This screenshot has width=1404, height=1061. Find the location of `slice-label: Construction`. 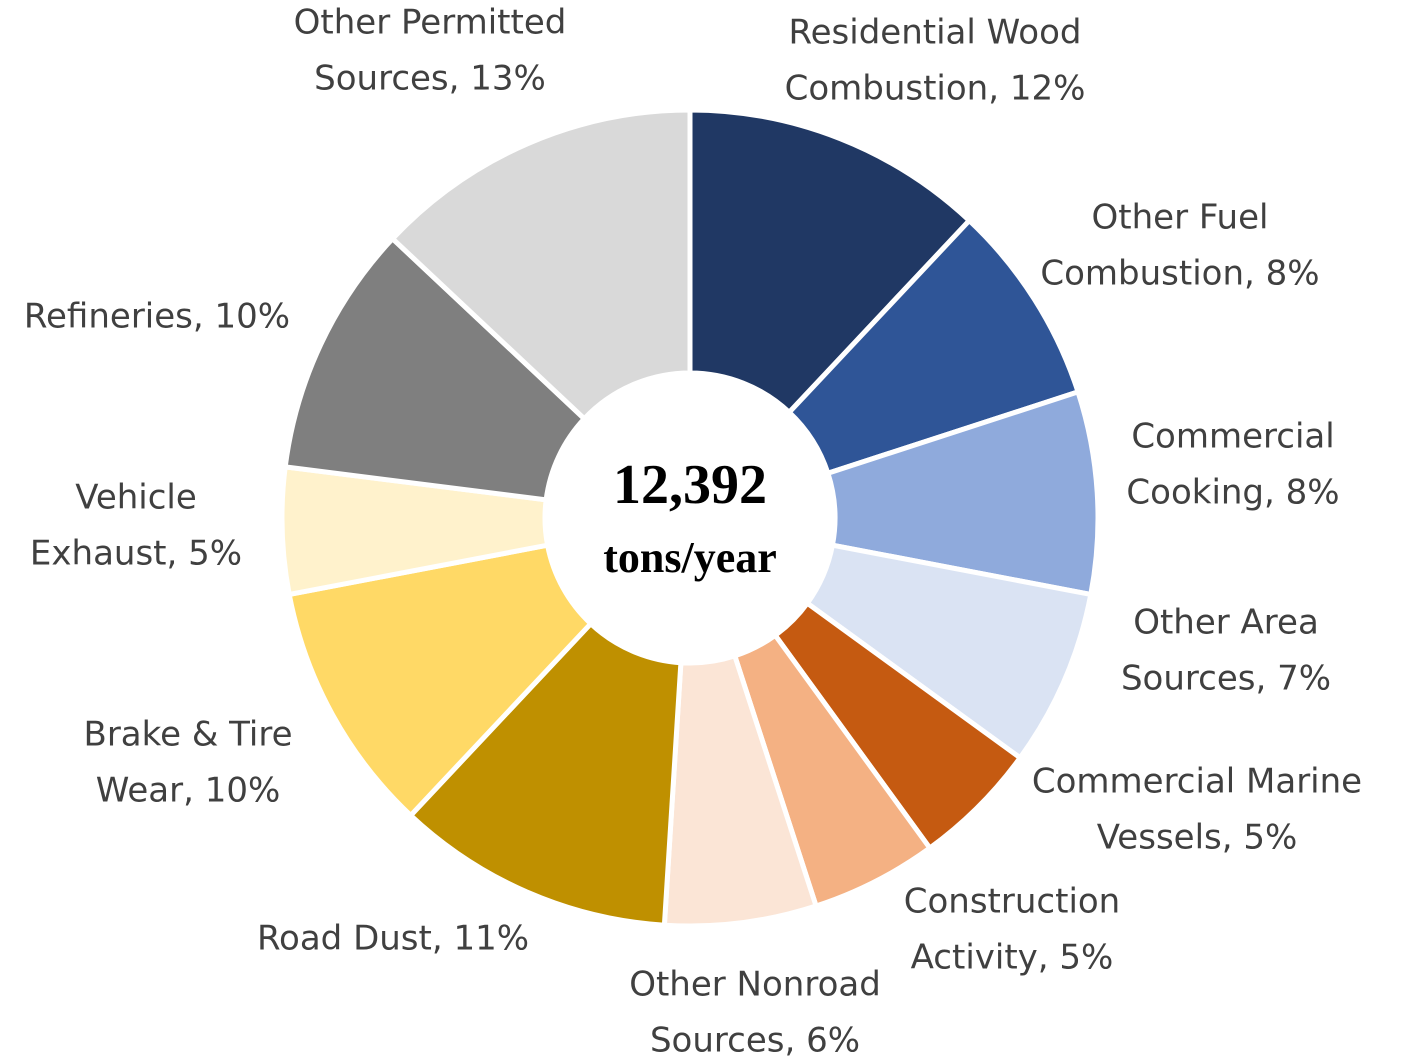

slice-label: Construction is located at coordinates (1012, 902).